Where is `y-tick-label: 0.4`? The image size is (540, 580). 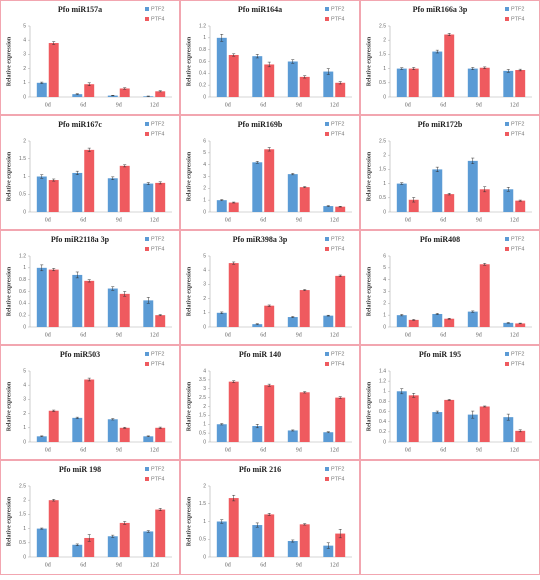 y-tick-label: 0.4 is located at coordinates (22, 304).